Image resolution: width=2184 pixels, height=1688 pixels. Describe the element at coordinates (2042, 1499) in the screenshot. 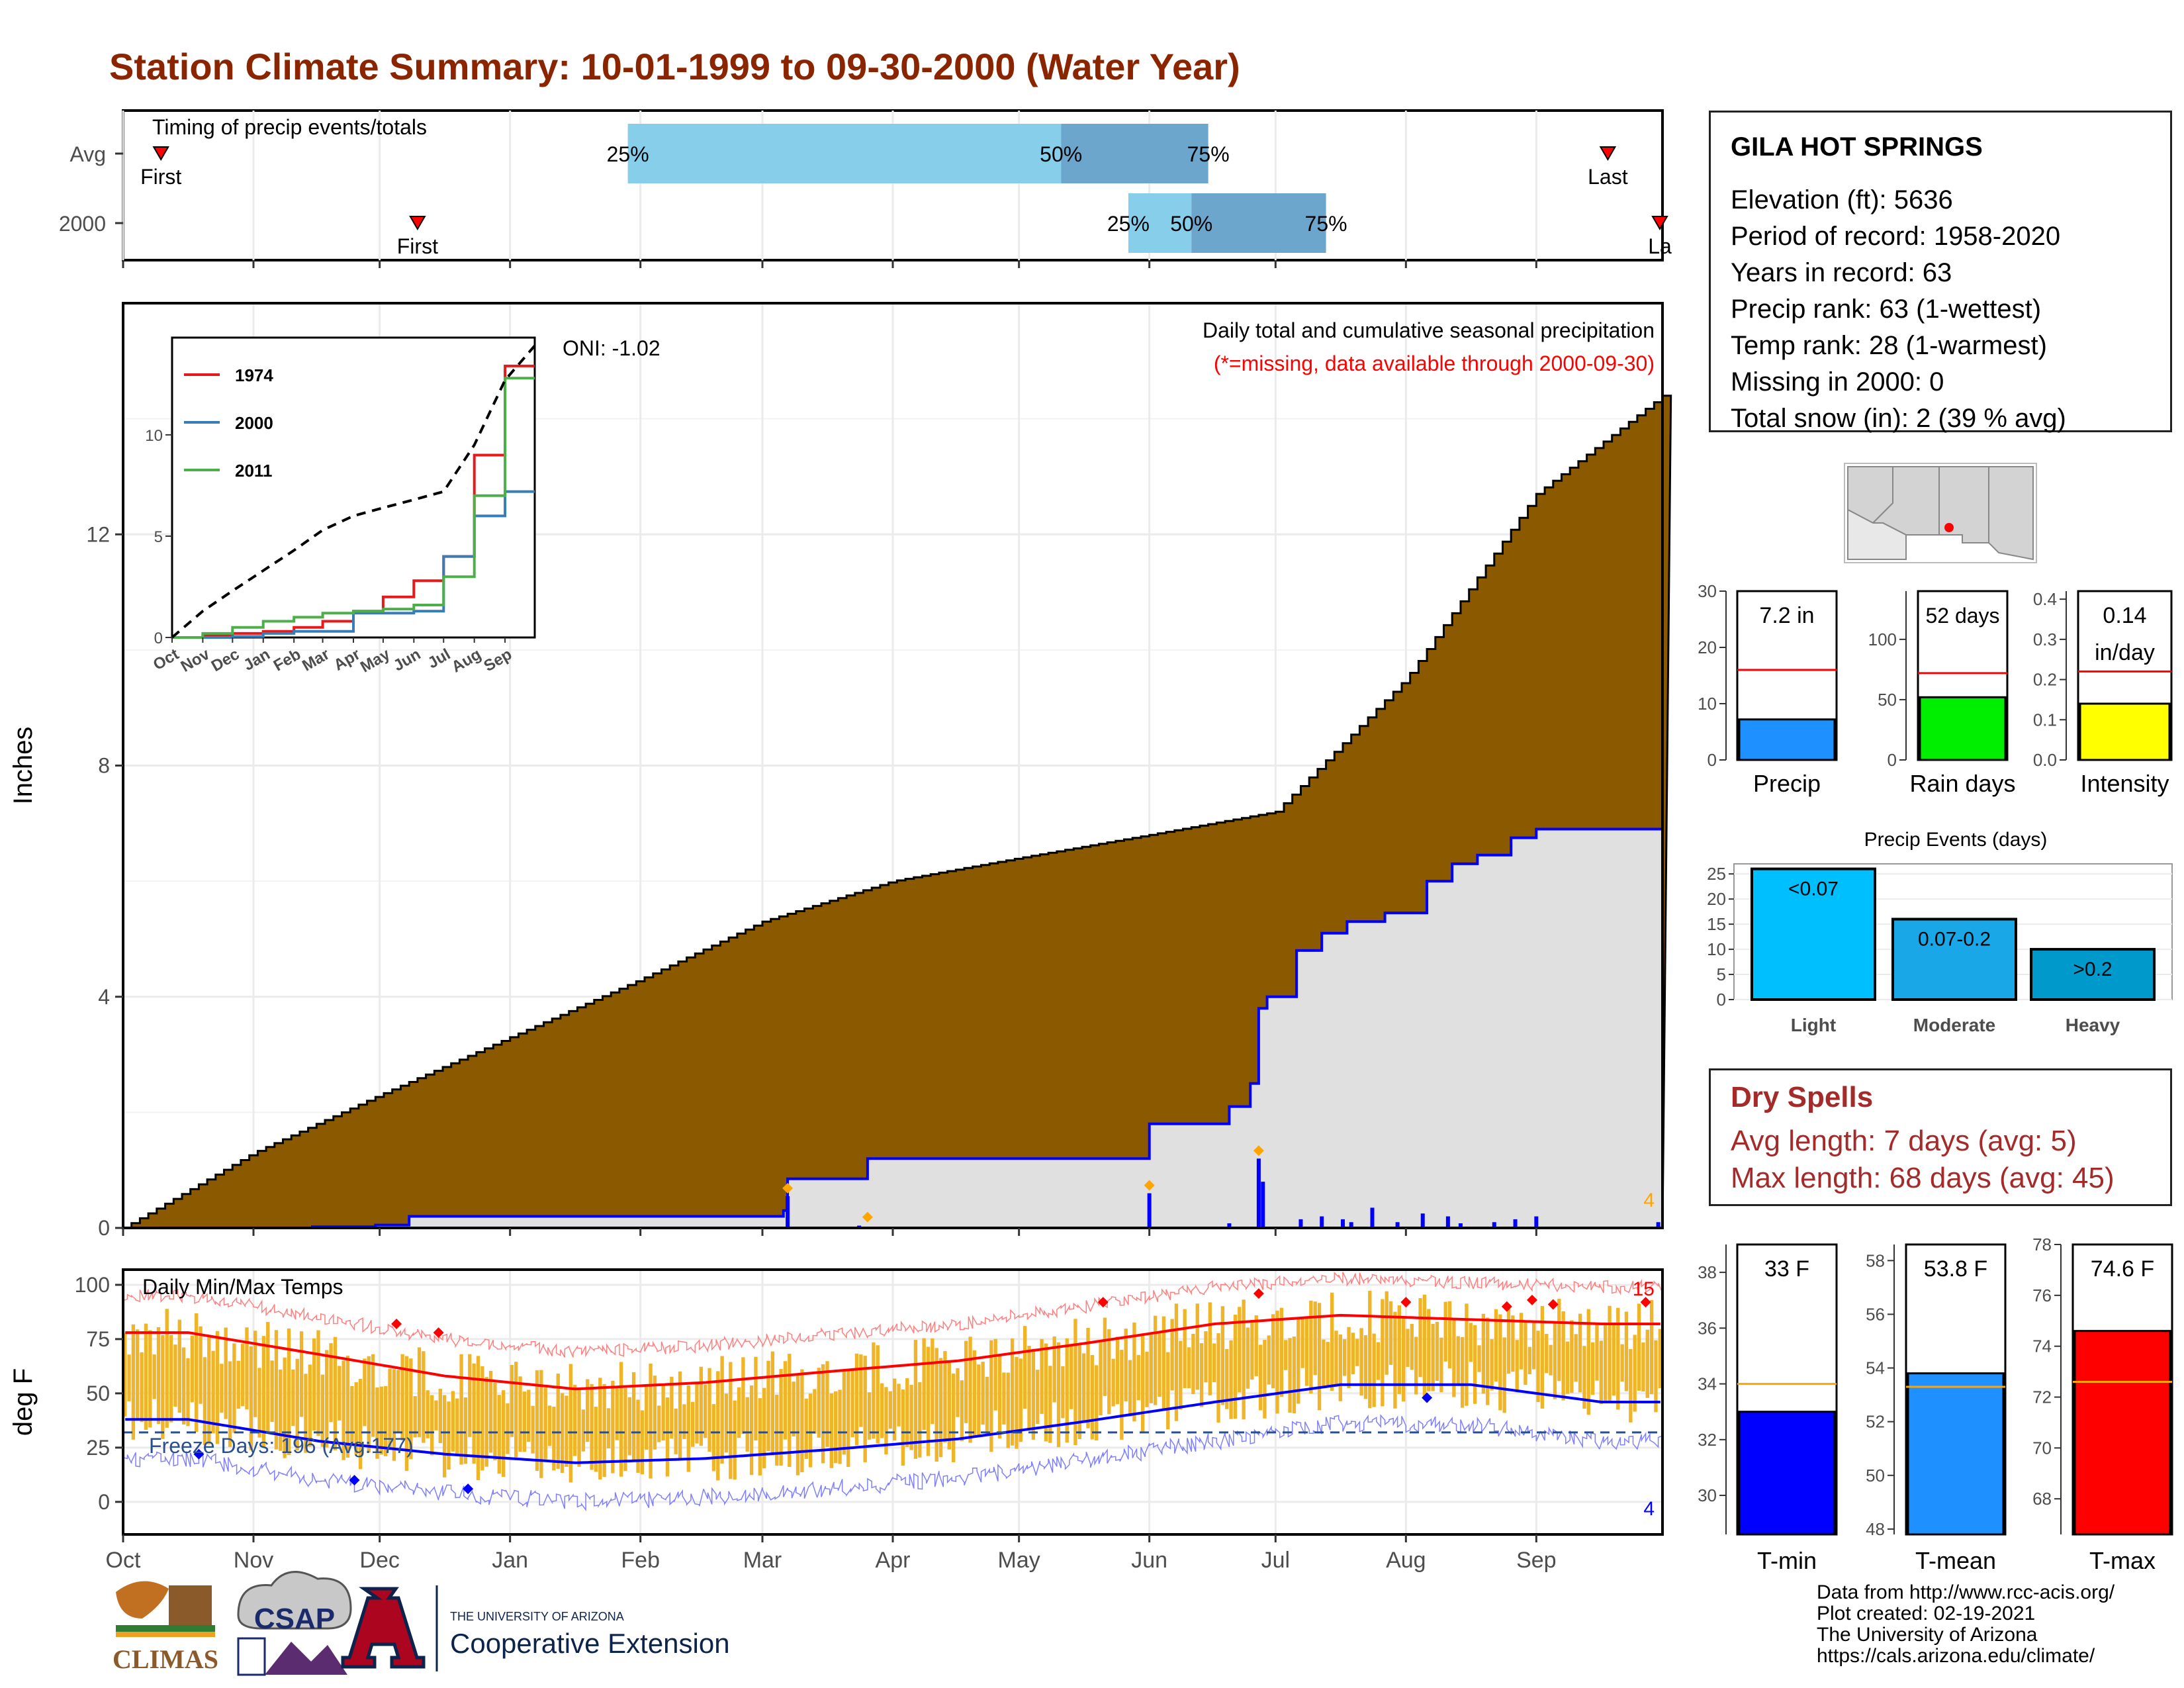

I see `tmax-y-tick-label: 68` at that location.